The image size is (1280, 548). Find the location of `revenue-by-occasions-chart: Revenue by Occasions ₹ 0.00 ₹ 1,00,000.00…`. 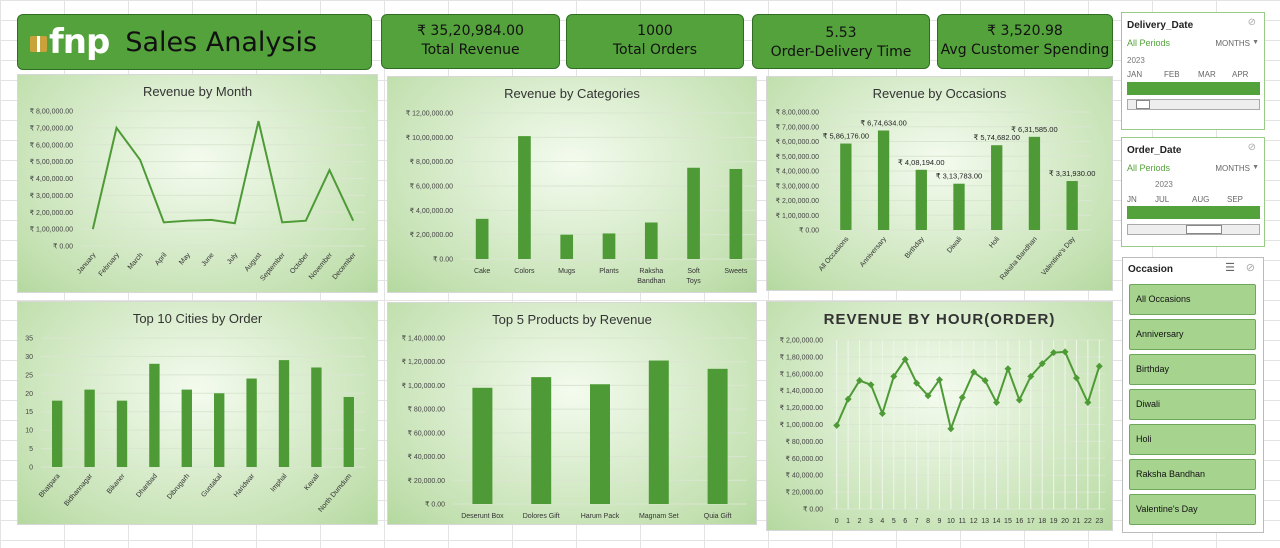

revenue-by-occasions-chart: Revenue by Occasions ₹ 0.00 ₹ 1,00,000.00… is located at coordinates (939, 183).